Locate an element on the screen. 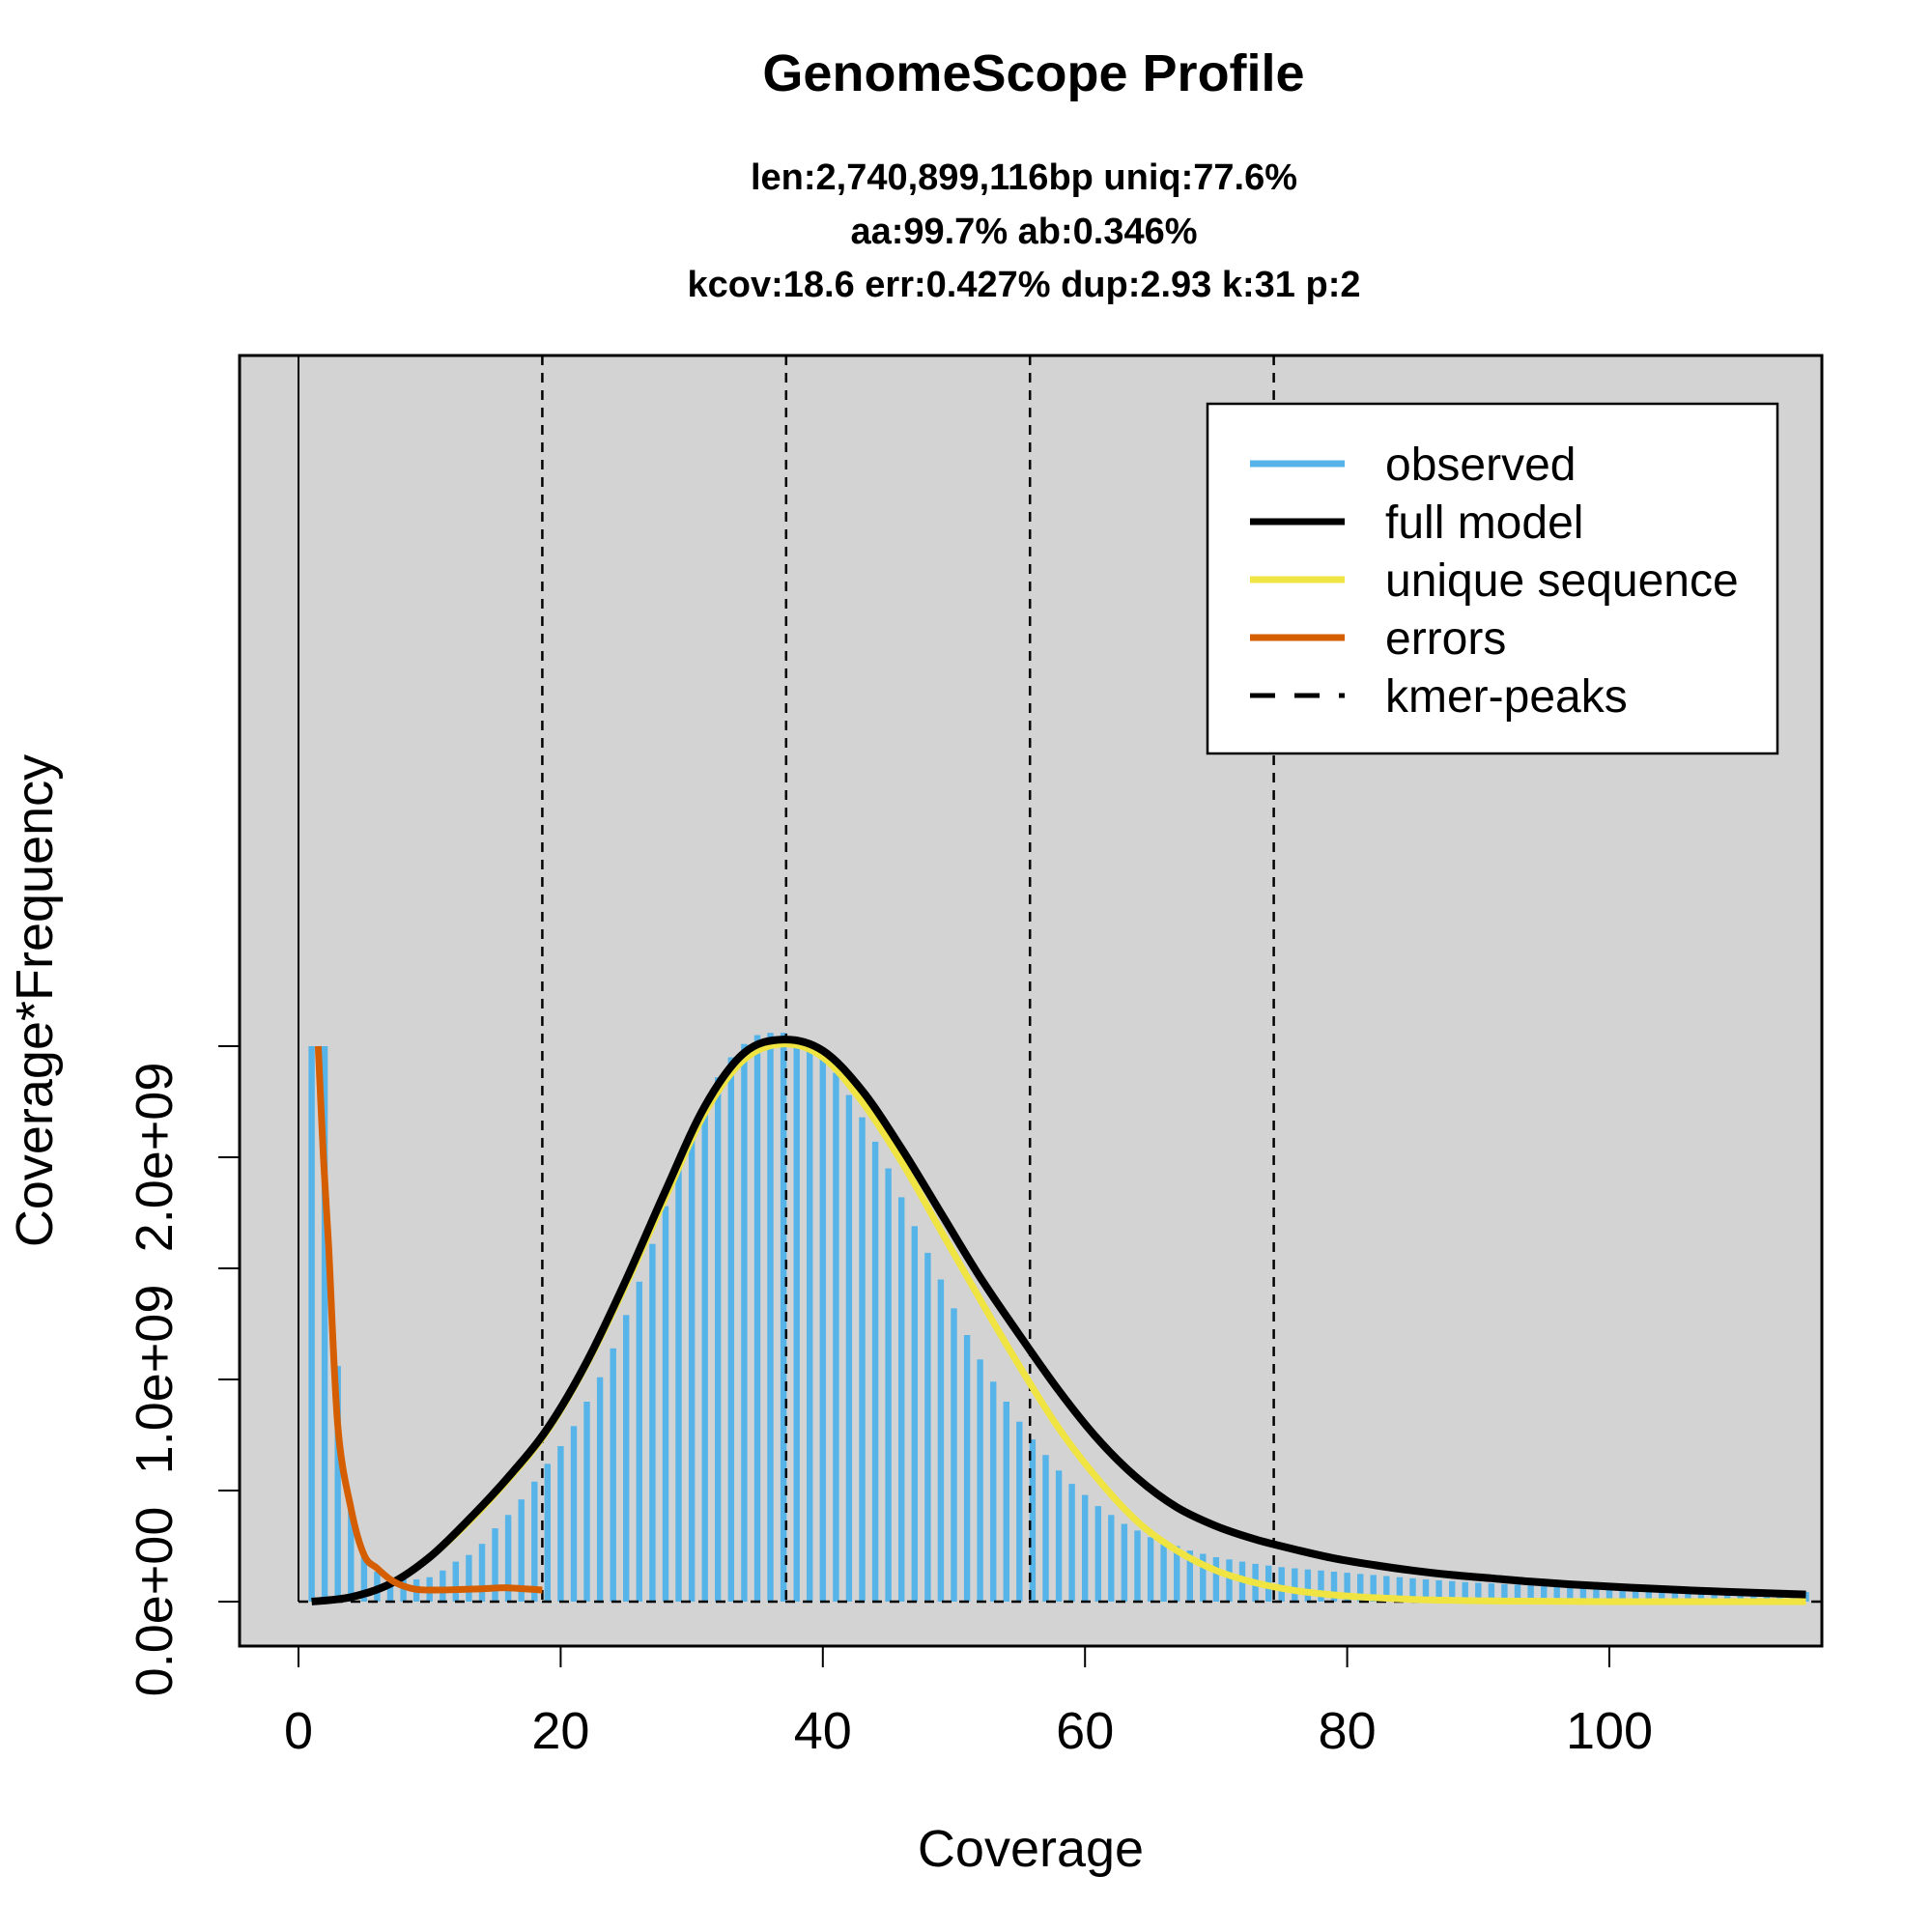 The height and width of the screenshot is (1932, 1932). chart-subtitle-line-2: aa:99.7% ab:0.346% is located at coordinates (1024, 232).